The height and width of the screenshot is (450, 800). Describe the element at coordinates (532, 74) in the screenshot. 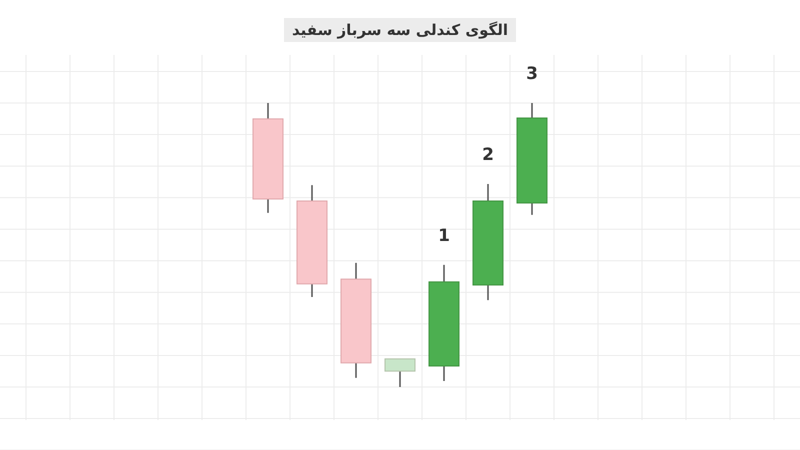

I see `annotation: 3` at that location.